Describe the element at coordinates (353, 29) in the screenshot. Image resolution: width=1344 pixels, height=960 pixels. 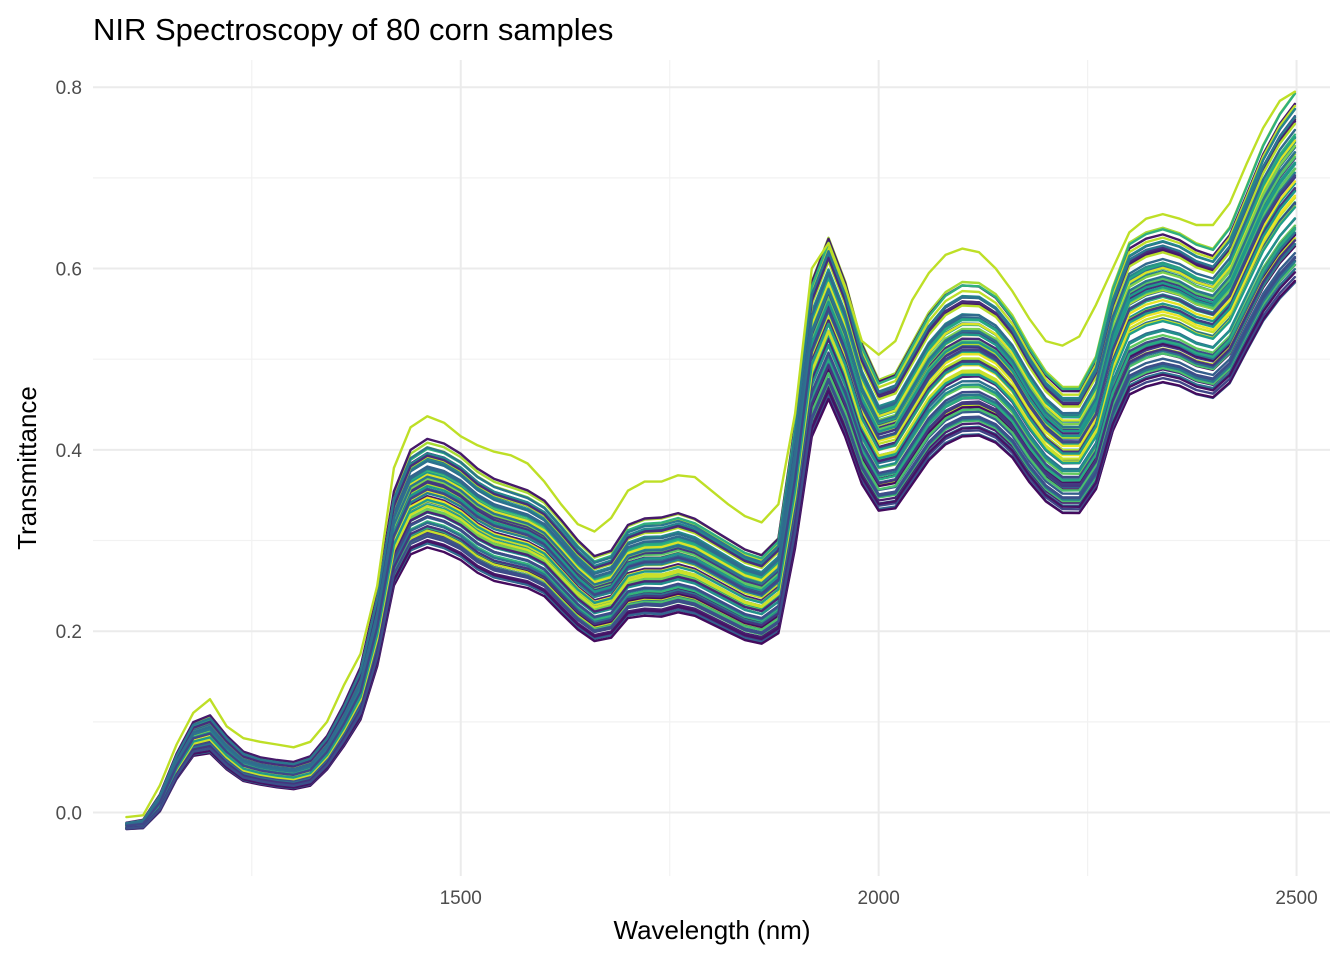
I see `chart-title: NIR Spectroscopy of 80 corn samples` at that location.